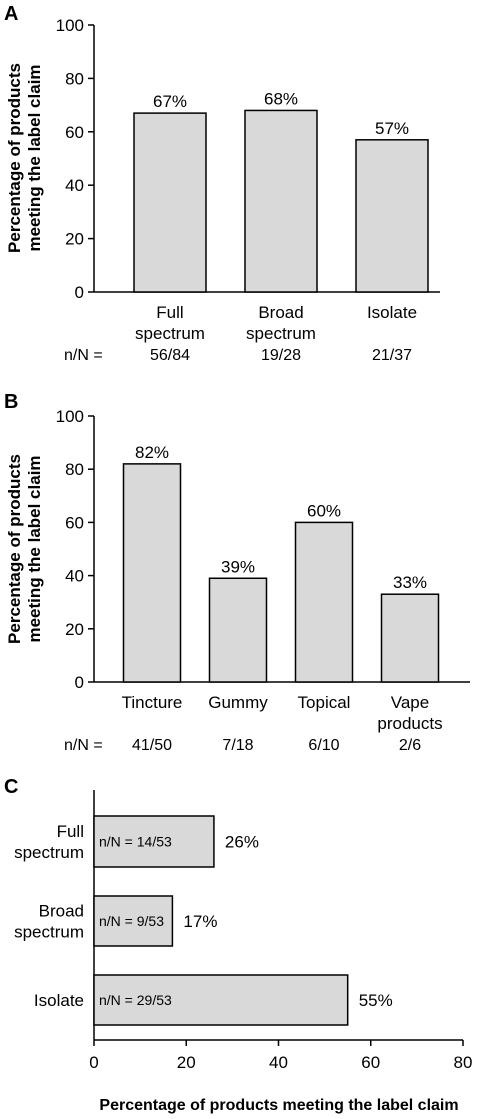  What do you see at coordinates (152, 745) in the screenshot?
I see `n-value: 41/50` at bounding box center [152, 745].